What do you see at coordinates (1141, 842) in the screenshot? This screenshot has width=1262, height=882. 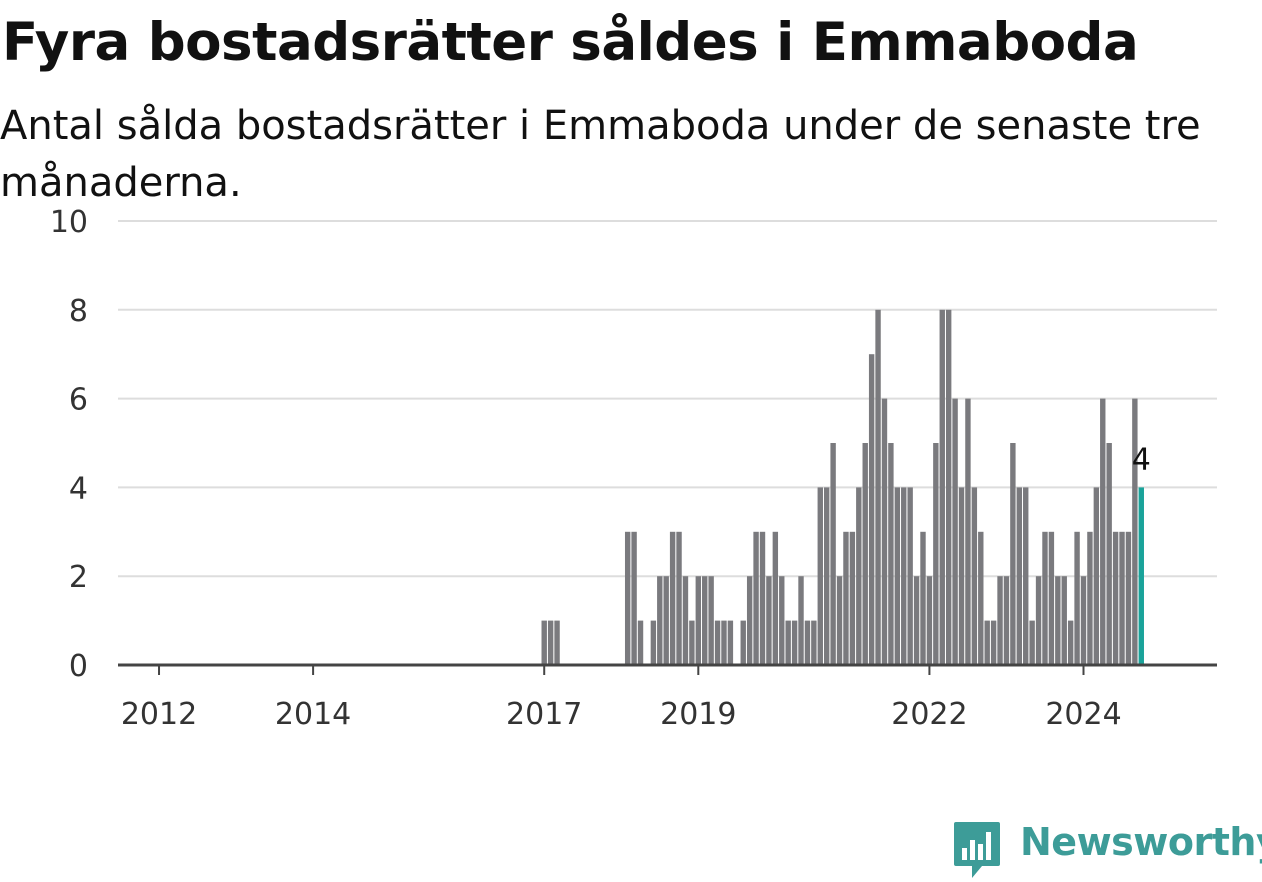 I see `brand-name: Newsworthy` at bounding box center [1141, 842].